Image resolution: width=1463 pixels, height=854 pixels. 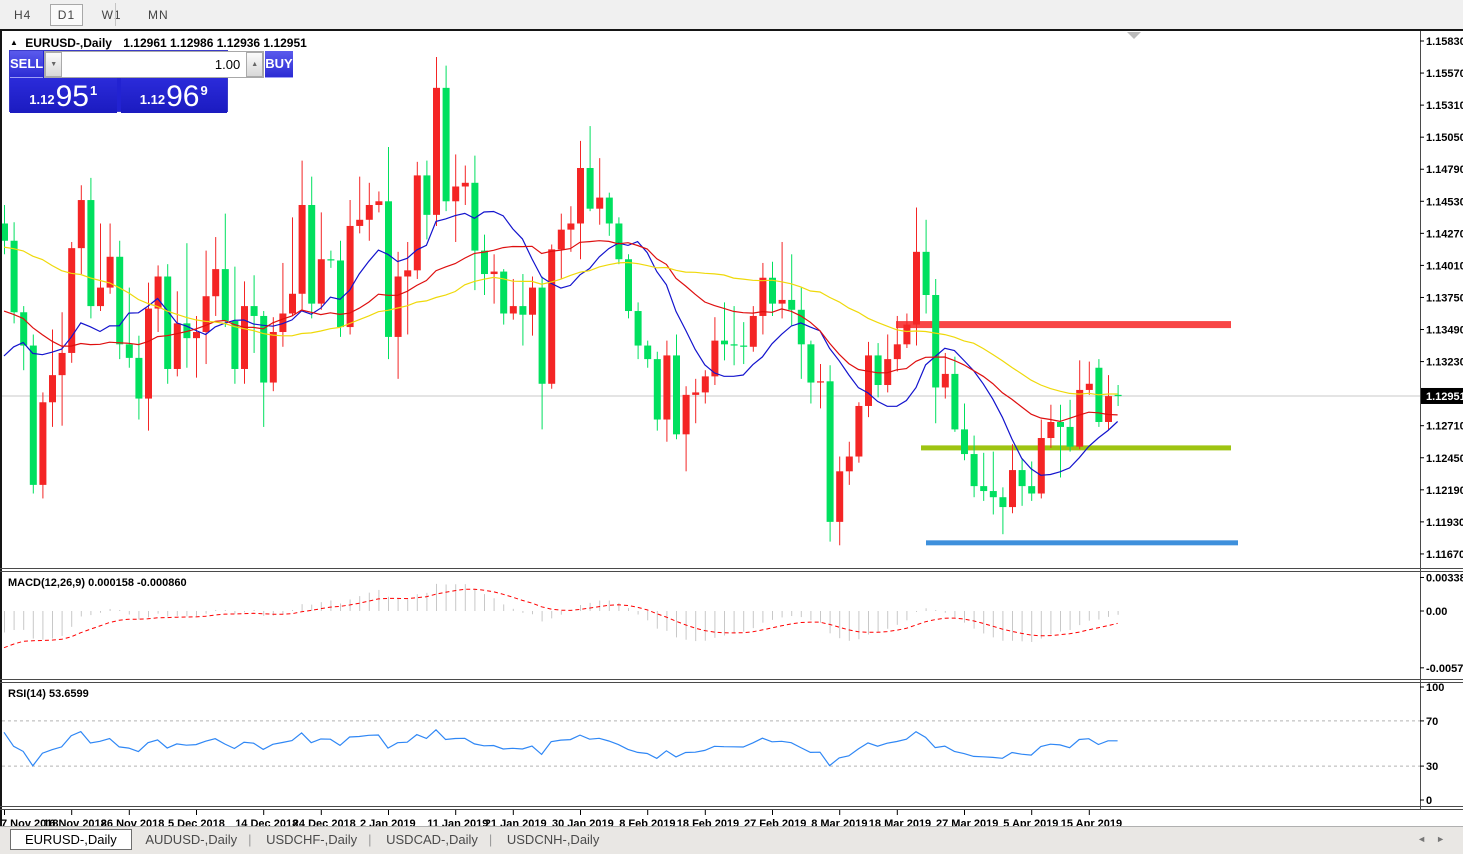 What do you see at coordinates (1444, 578) in the screenshot?
I see `macd-tick-label: 0.003386` at bounding box center [1444, 578].